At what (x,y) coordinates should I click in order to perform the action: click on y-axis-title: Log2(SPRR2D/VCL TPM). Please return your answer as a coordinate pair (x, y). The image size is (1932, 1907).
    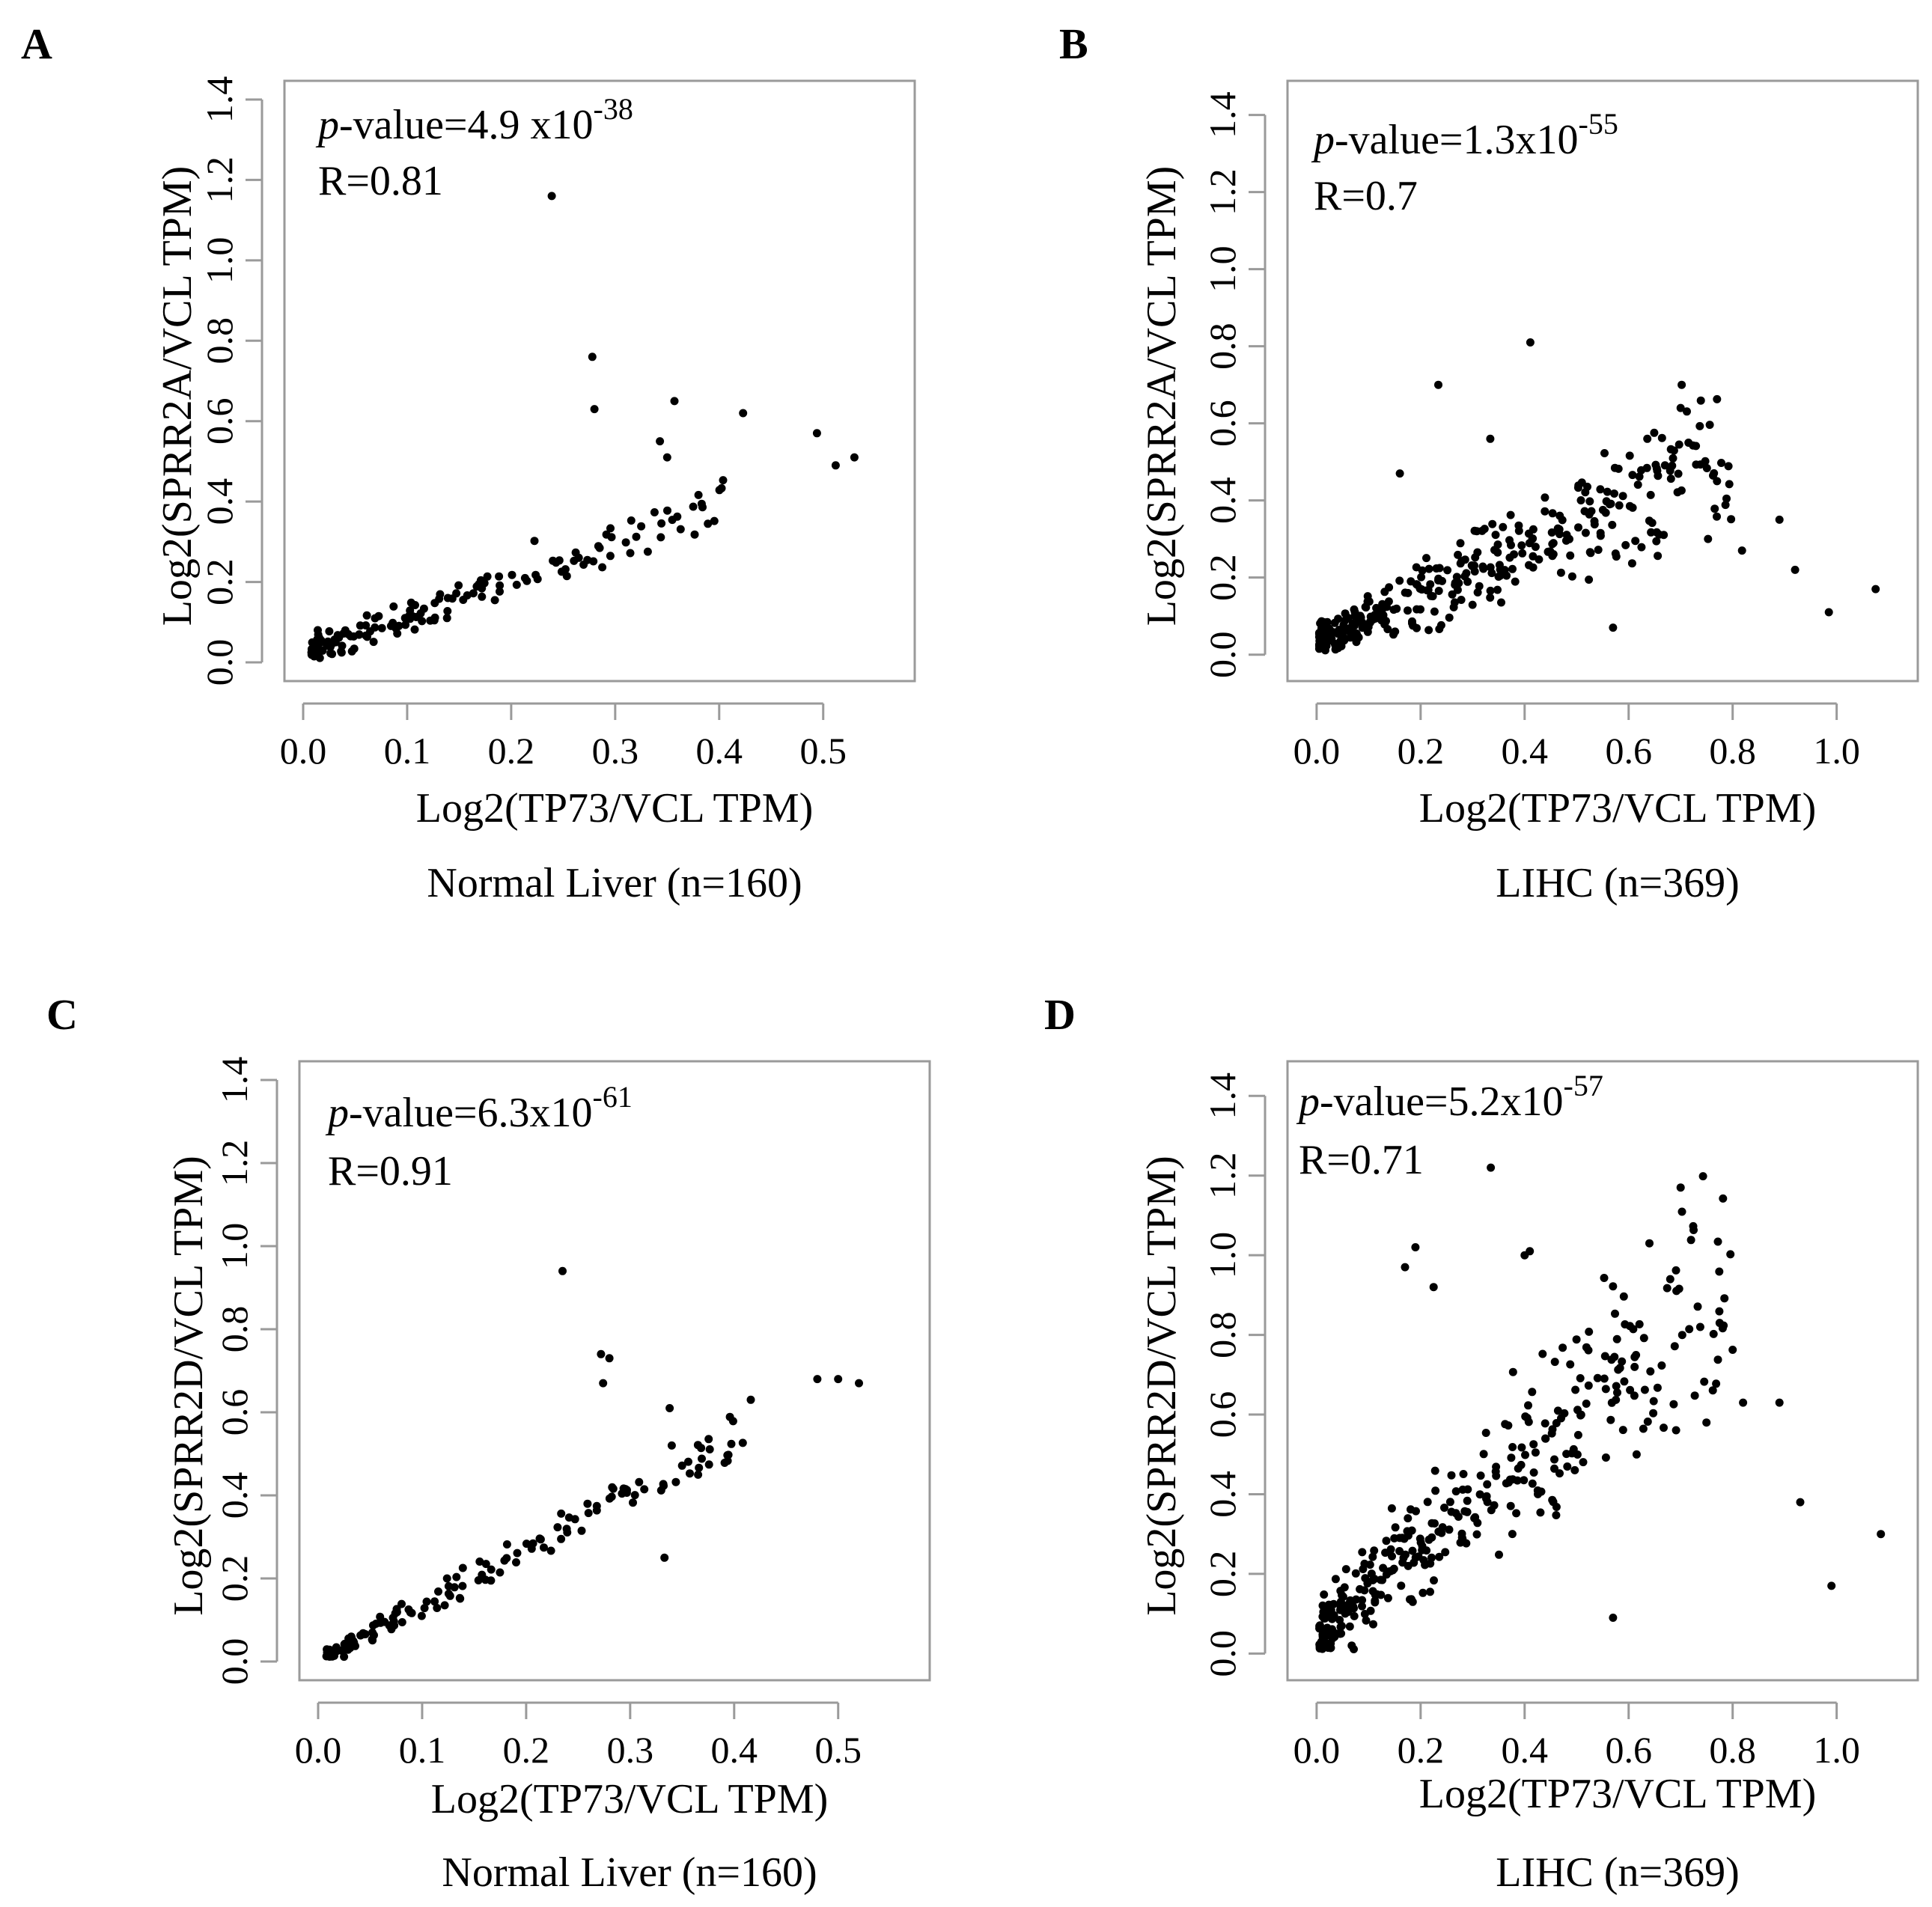
    Looking at the image, I should click on (1162, 1386).